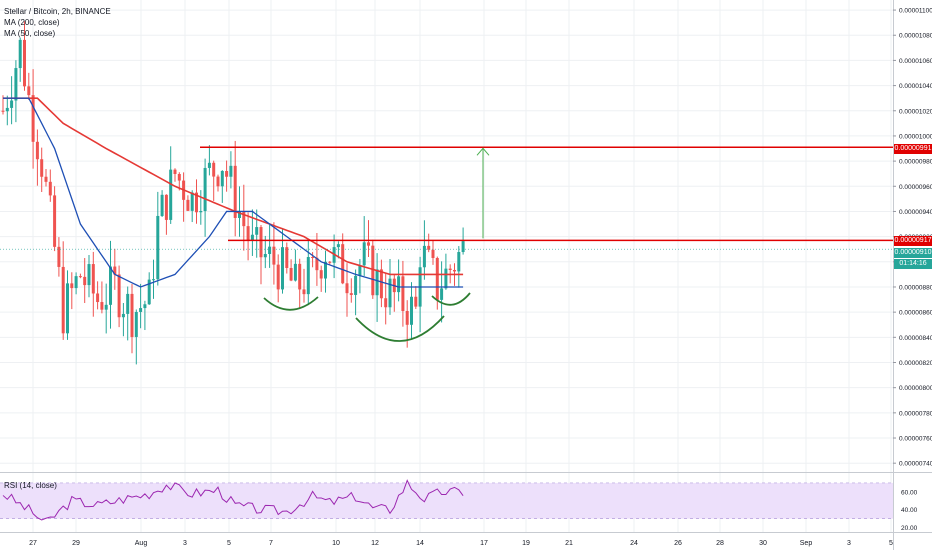  I want to click on rsi-tick-label: 40.00, so click(909, 510).